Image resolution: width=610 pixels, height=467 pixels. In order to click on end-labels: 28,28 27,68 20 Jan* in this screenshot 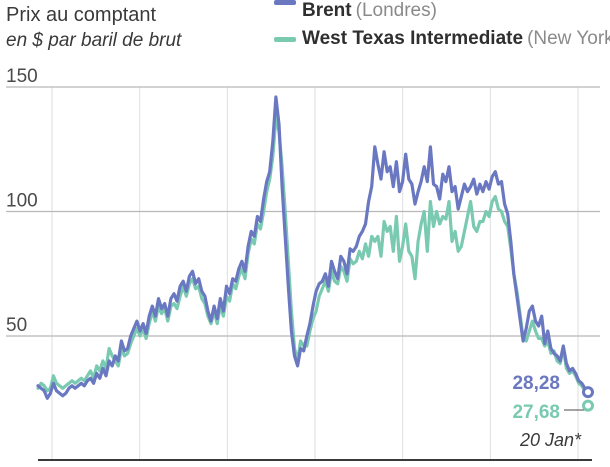, I will do `click(553, 411)`.